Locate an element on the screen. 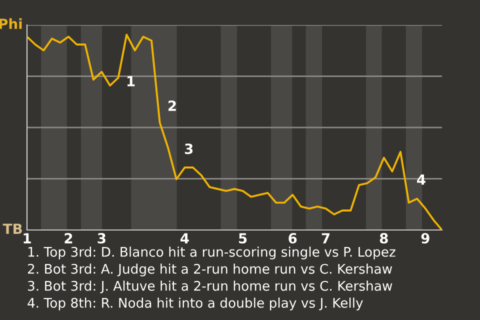 The image size is (480, 320). annotation: 2 is located at coordinates (172, 105).